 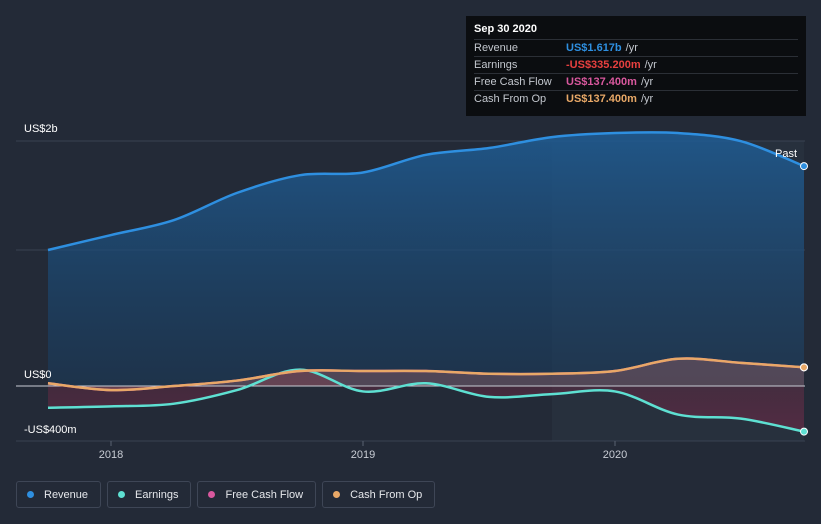 What do you see at coordinates (264, 494) in the screenshot?
I see `legend-label: Free Cash Flow` at bounding box center [264, 494].